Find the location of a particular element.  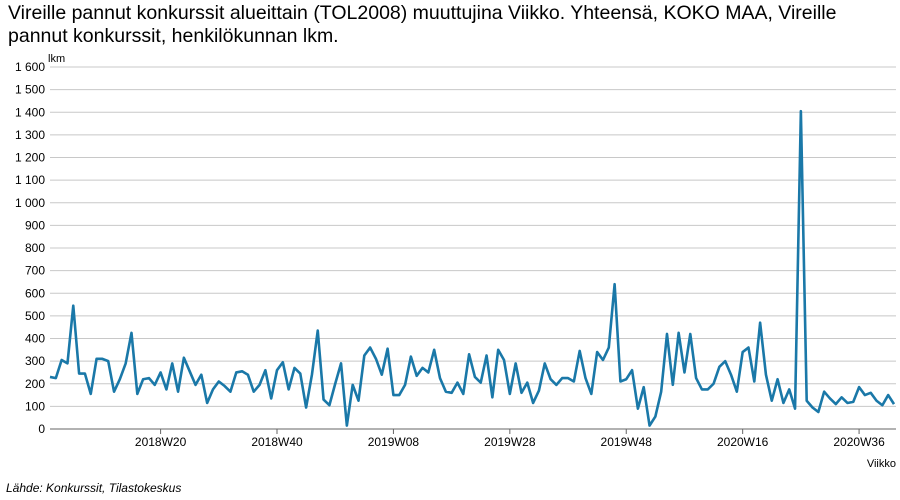

y-tick-label: 300 is located at coordinates (35, 361).